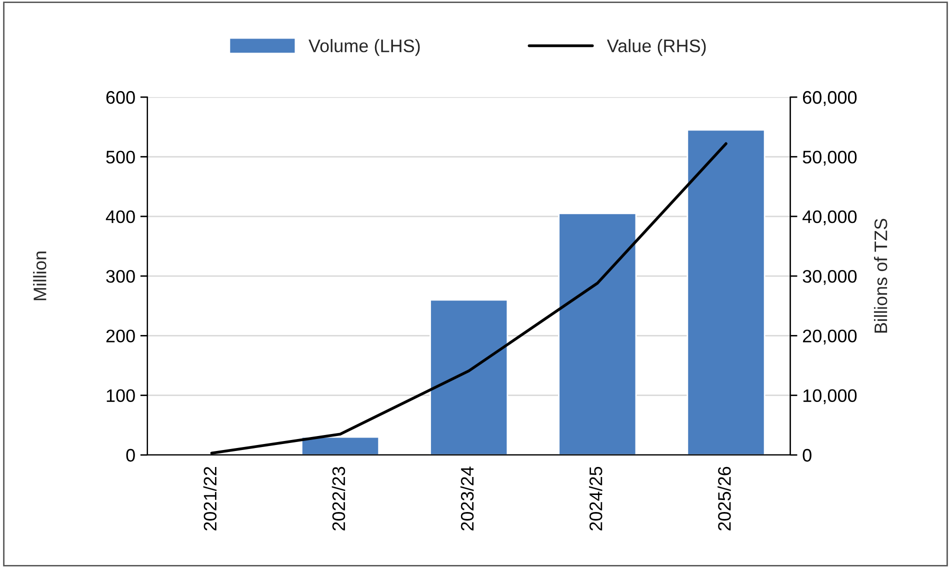  What do you see at coordinates (120, 276) in the screenshot?
I see `y-tick-label: 300` at bounding box center [120, 276].